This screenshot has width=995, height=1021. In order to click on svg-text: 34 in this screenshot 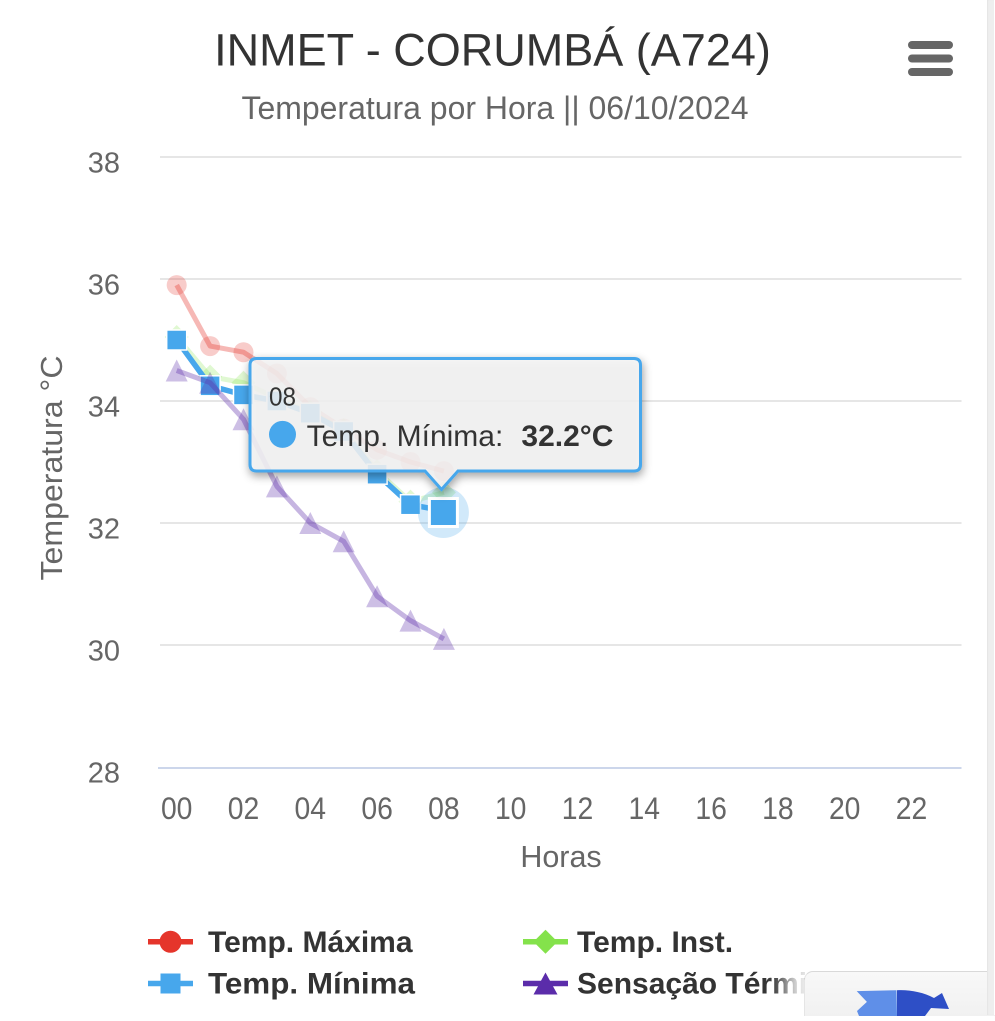, I will do `click(104, 408)`.